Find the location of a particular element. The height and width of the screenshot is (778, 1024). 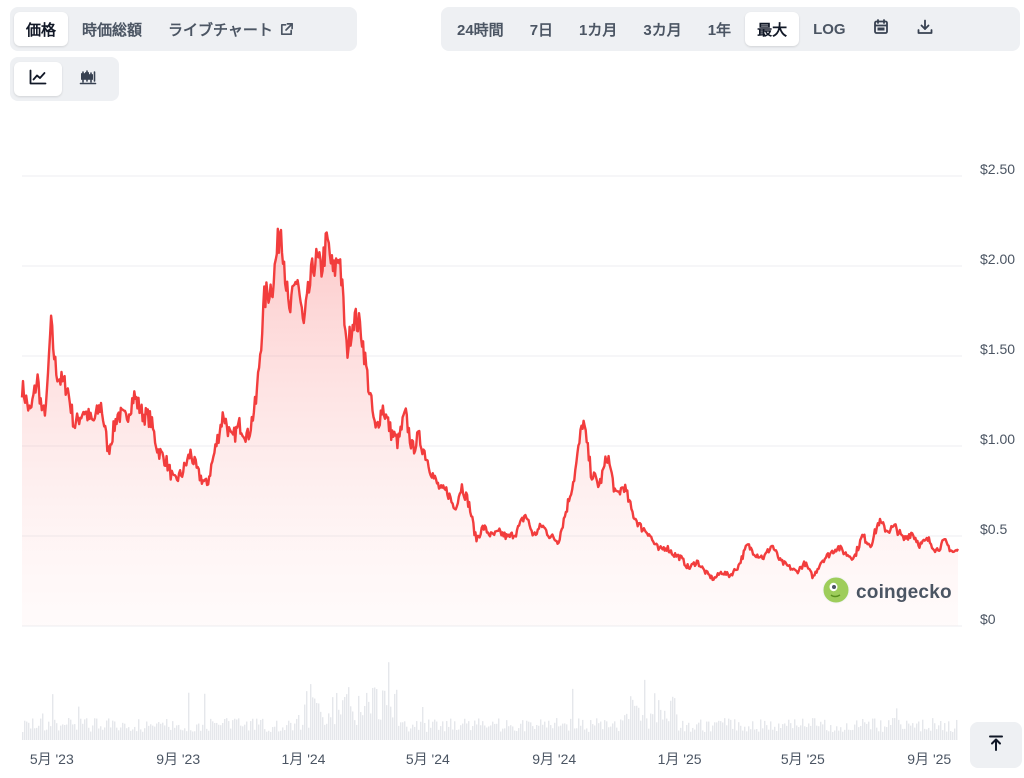

download-button is located at coordinates (925, 29).